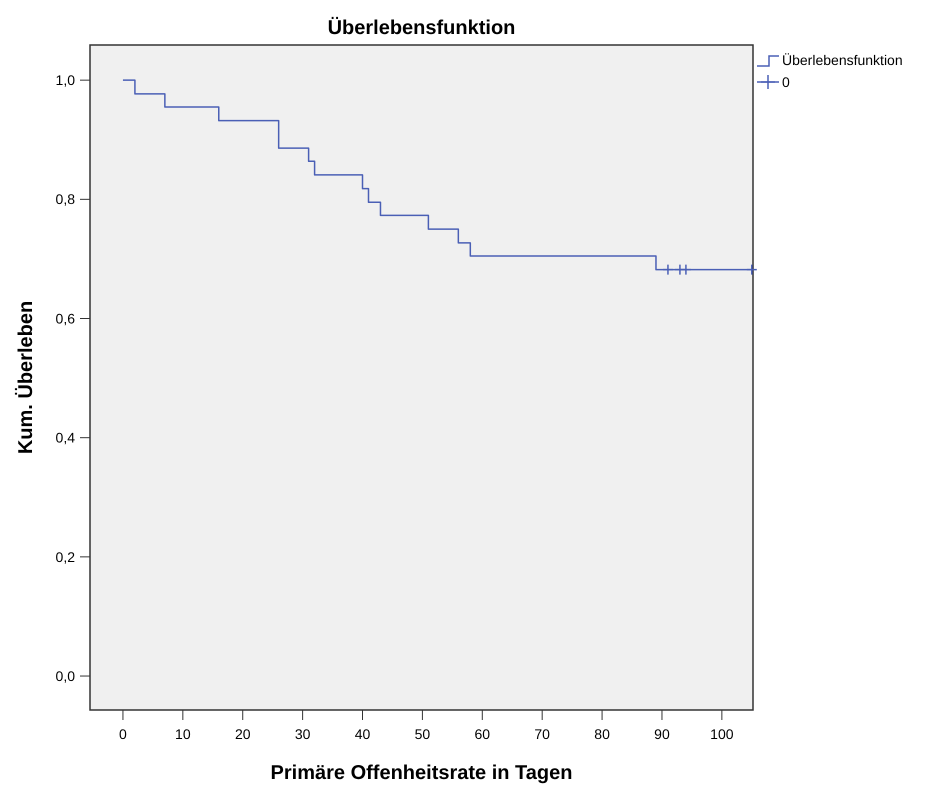 The width and height of the screenshot is (947, 785). What do you see at coordinates (542, 734) in the screenshot?
I see `x-tick-label: 70` at bounding box center [542, 734].